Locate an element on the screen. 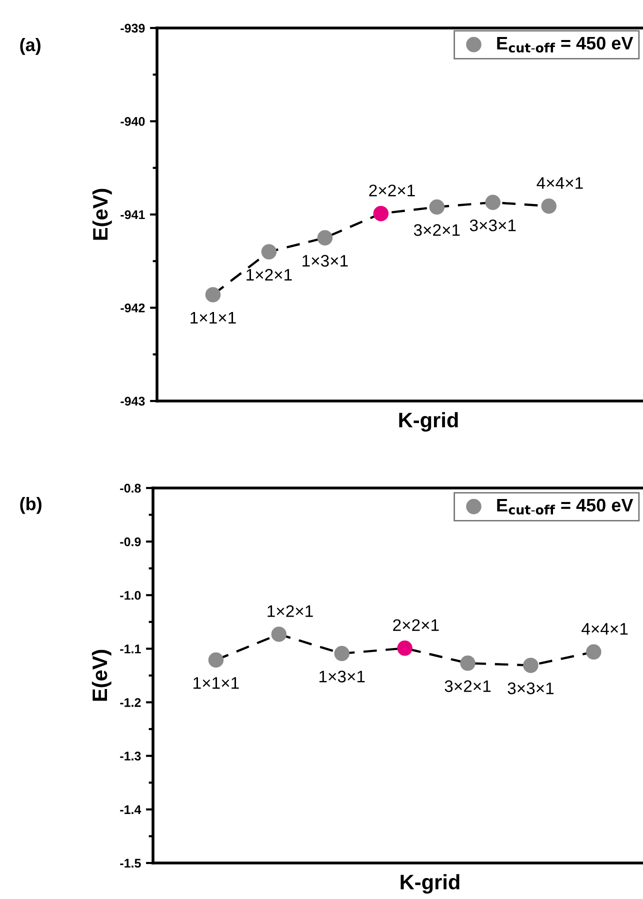  y-tick-label: -1.0 is located at coordinates (130, 595).